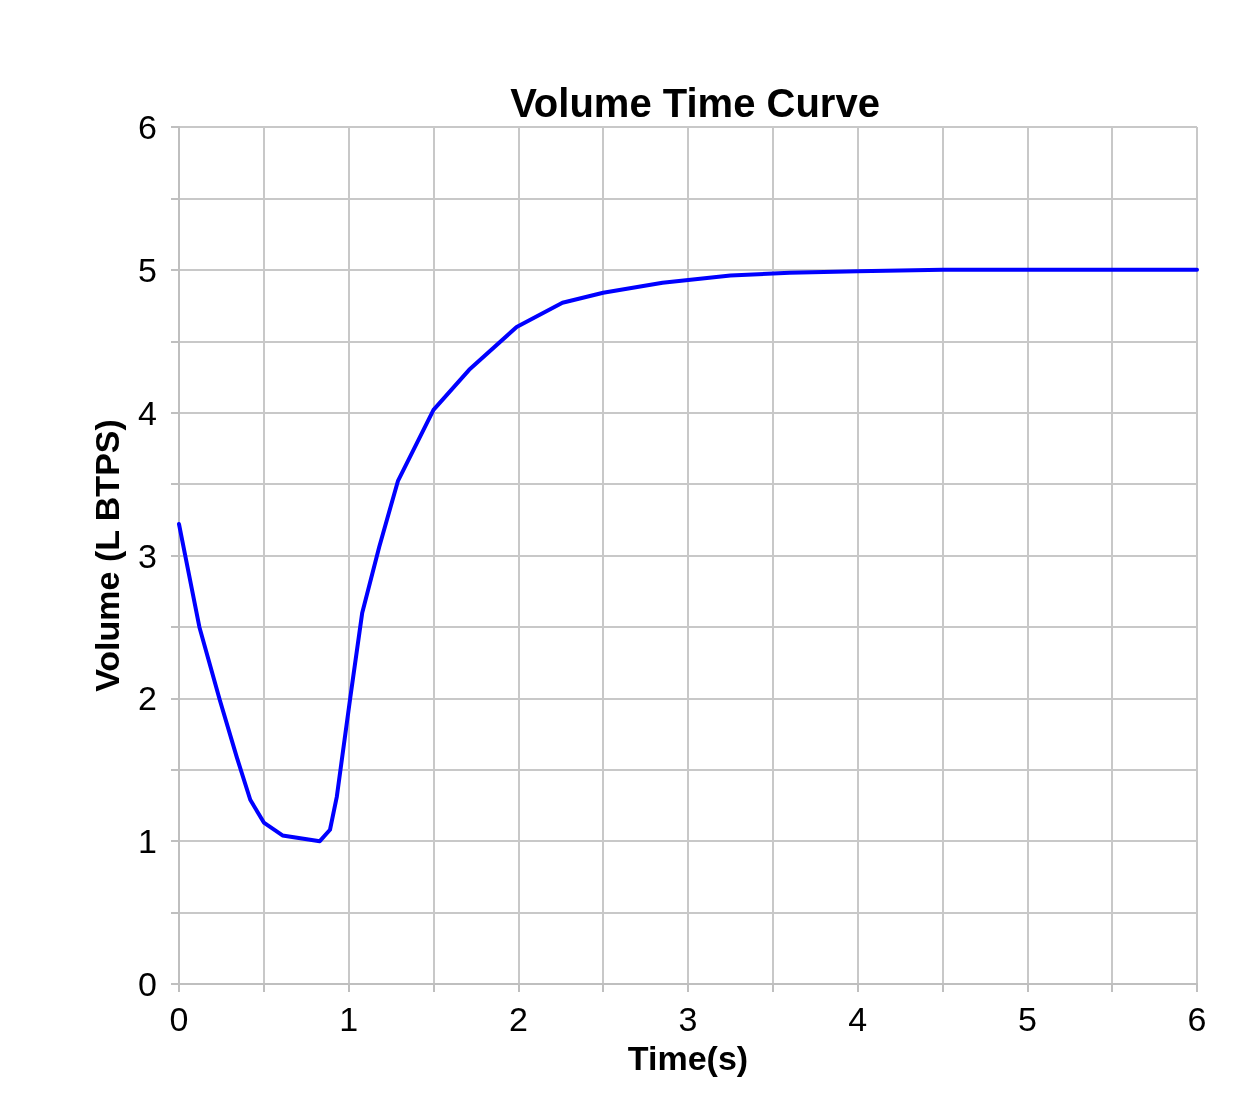 Image resolution: width=1260 pixels, height=1095 pixels. Describe the element at coordinates (147, 698) in the screenshot. I see `y-tick-label: 2` at that location.